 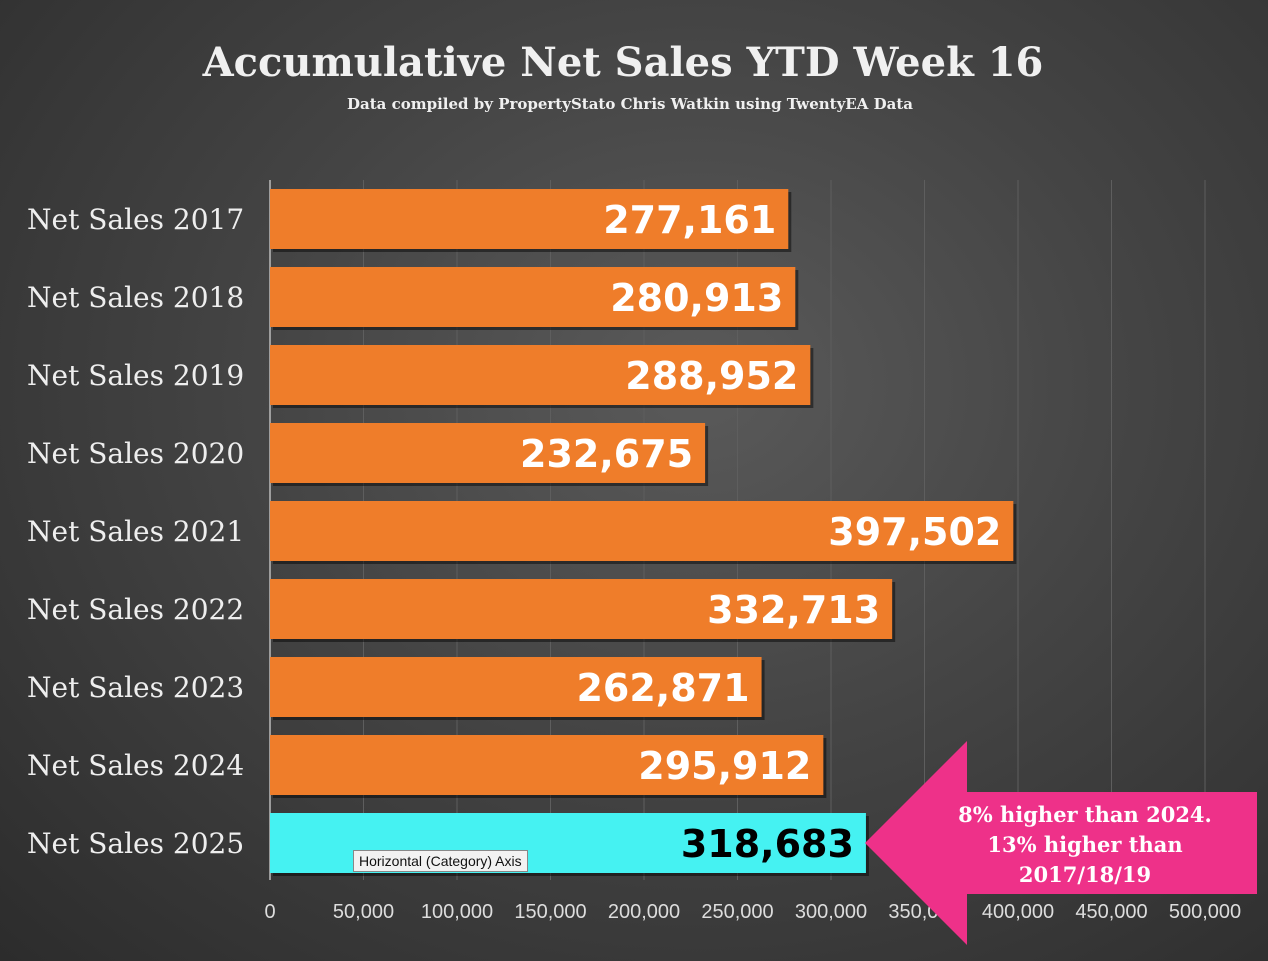 I want to click on arrow-shape, so click(x=1061, y=843).